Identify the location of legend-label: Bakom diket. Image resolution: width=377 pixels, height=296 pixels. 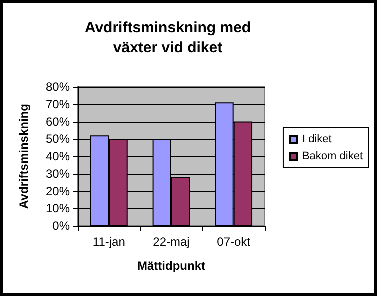
(333, 156).